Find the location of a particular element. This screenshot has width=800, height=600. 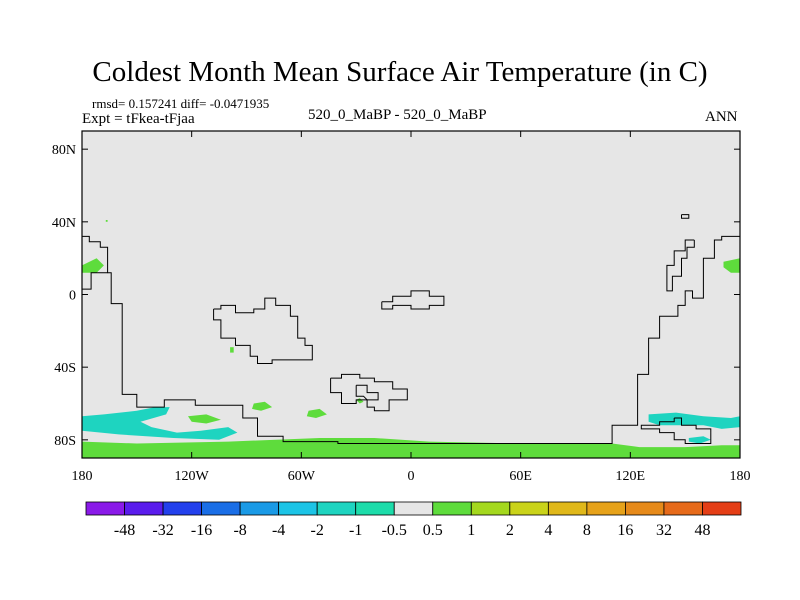

legend-label: -8 is located at coordinates (239, 530).